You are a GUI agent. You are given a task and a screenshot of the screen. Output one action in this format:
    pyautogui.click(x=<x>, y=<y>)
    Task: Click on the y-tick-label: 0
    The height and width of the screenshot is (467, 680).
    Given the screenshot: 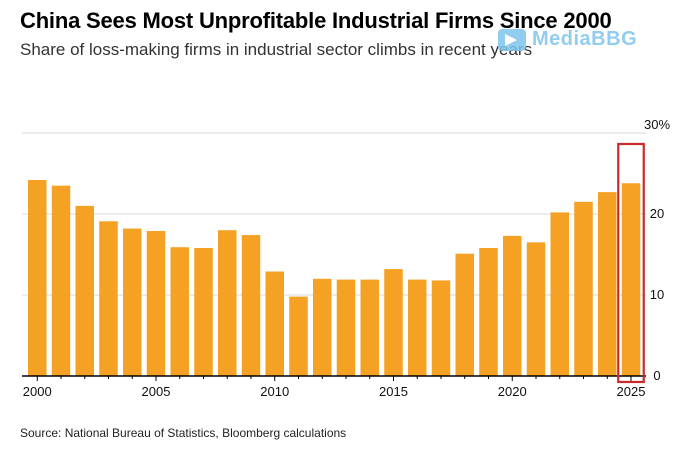 What is the action you would take?
    pyautogui.click(x=656, y=375)
    